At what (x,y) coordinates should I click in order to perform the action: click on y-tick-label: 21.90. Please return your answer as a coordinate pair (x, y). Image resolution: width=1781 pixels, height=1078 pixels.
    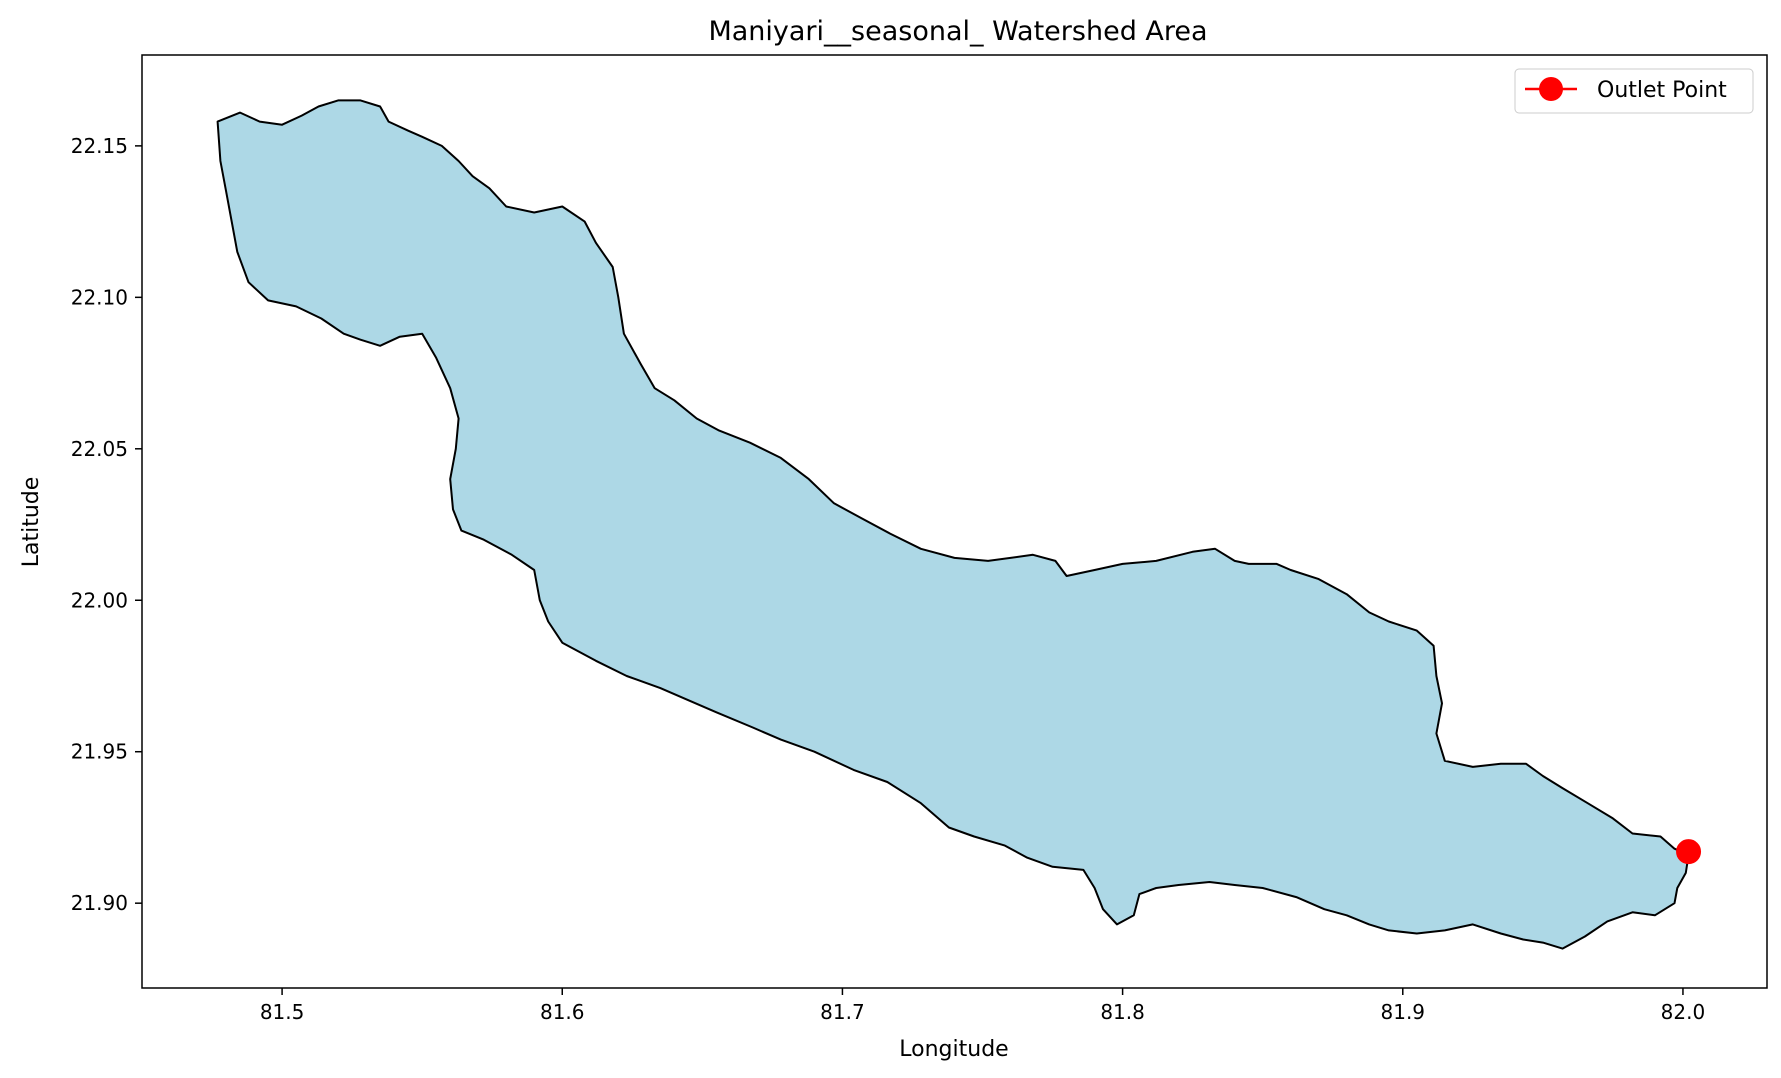
    Looking at the image, I should click on (99, 903).